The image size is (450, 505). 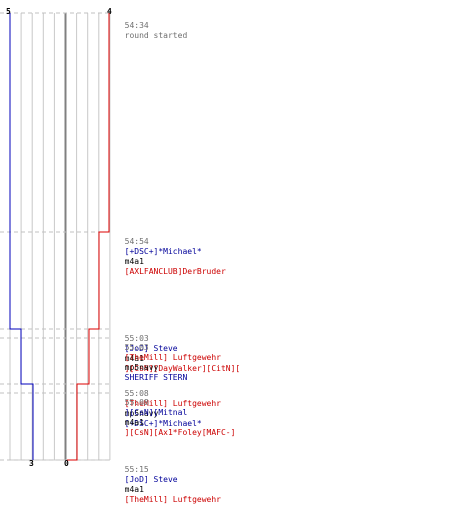 I want to click on red-team-alive-line, so click(x=88, y=237).